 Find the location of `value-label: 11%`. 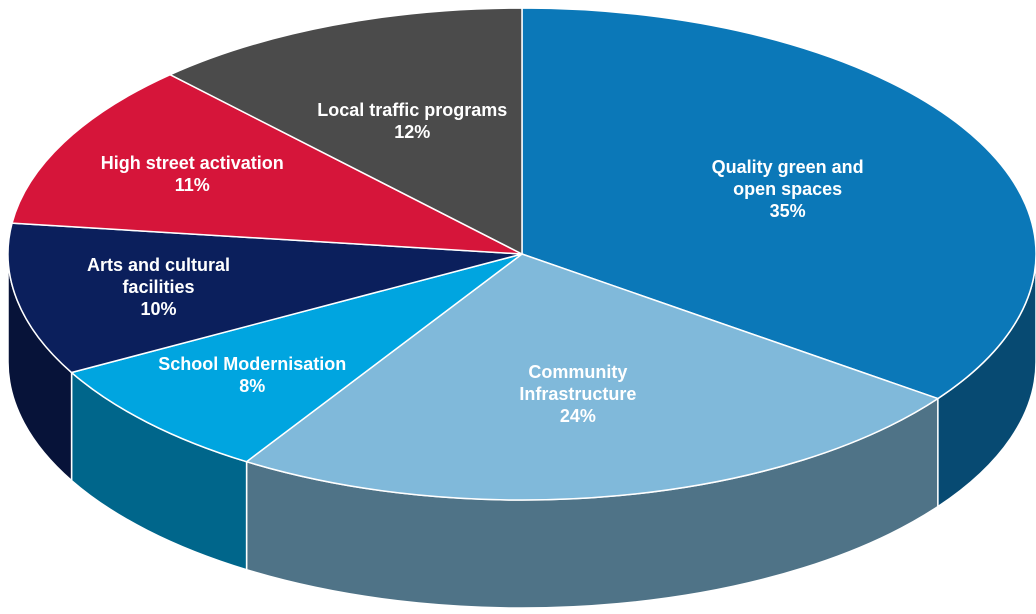

value-label: 11% is located at coordinates (192, 184).